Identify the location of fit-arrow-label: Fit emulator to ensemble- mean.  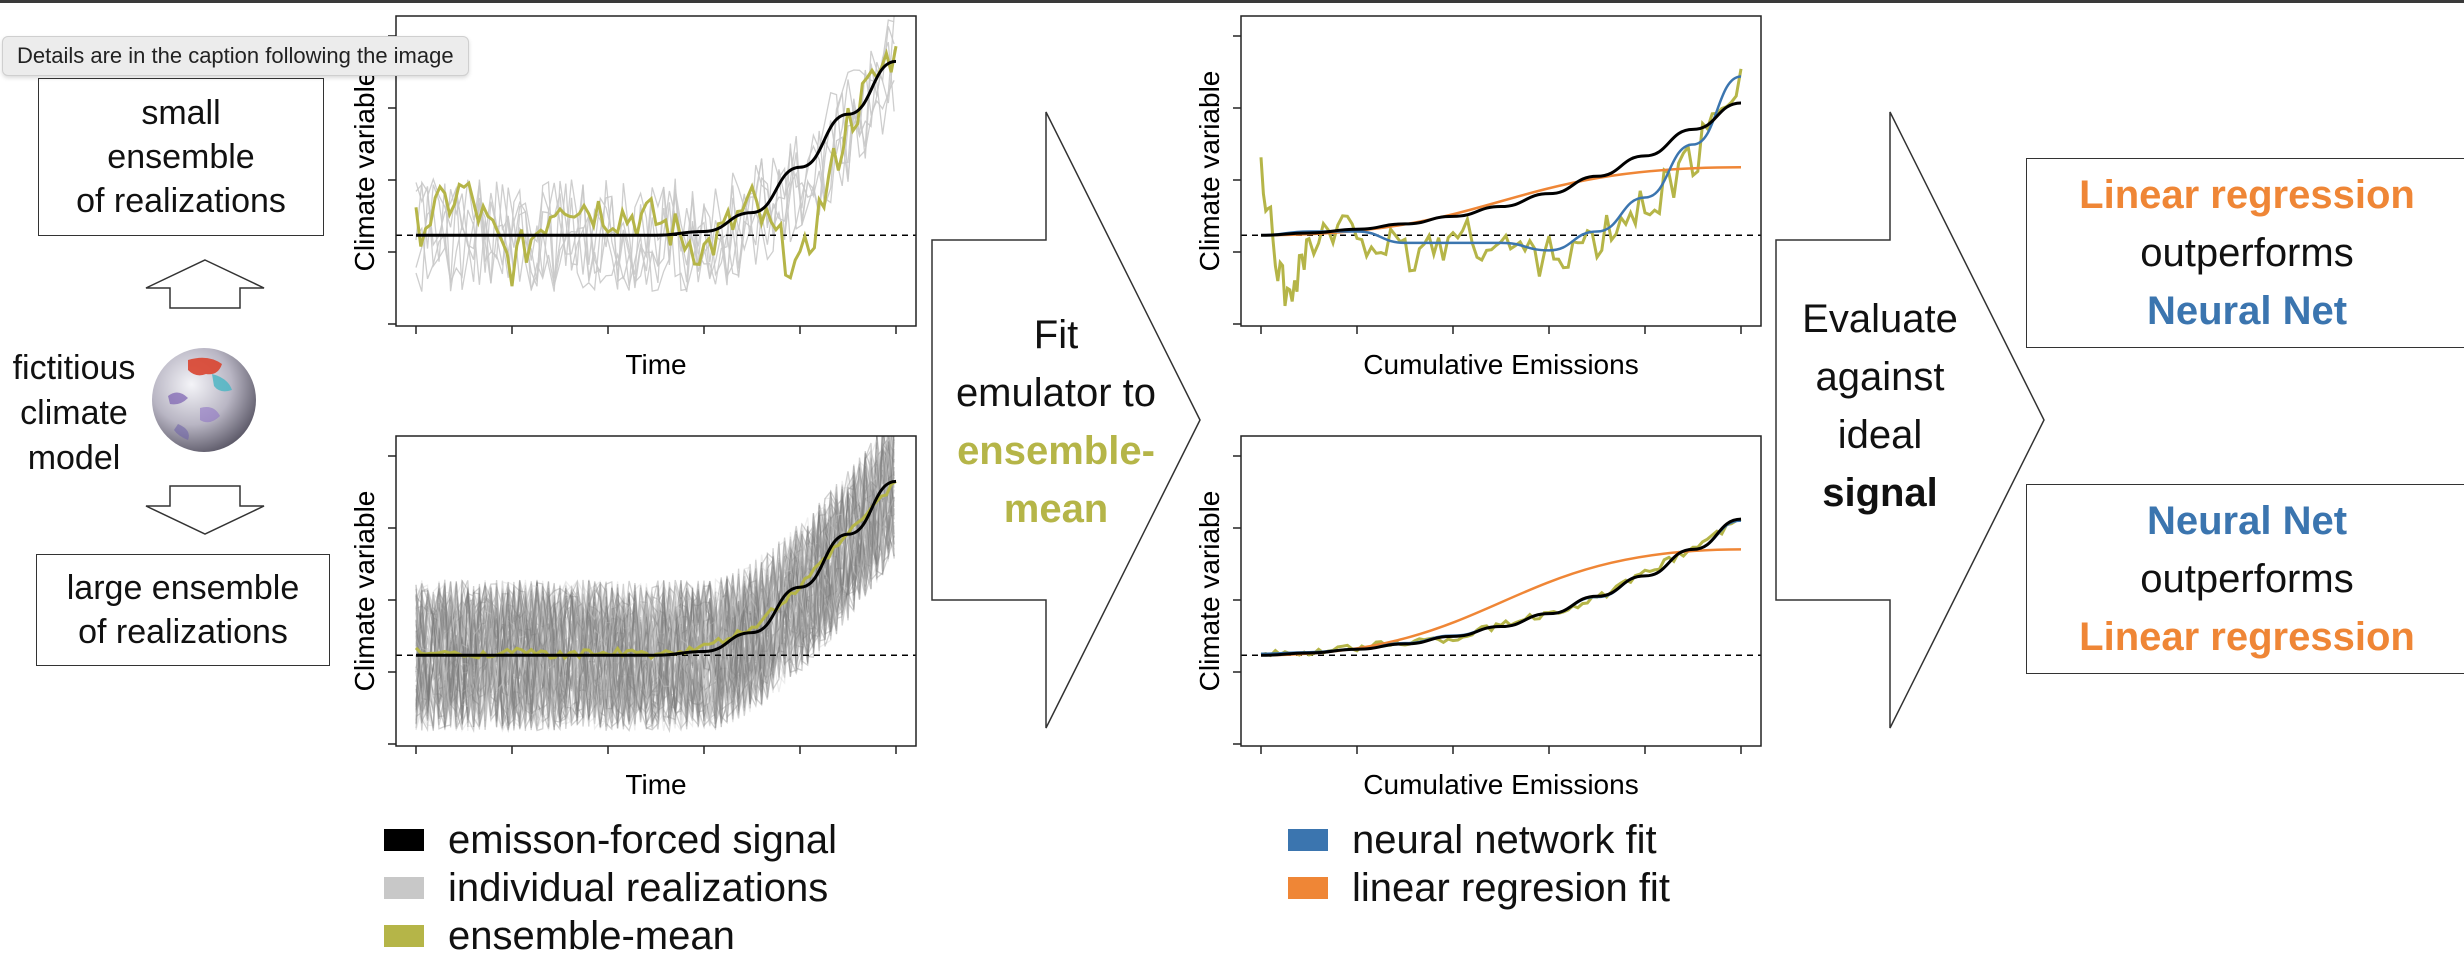
(1056, 422).